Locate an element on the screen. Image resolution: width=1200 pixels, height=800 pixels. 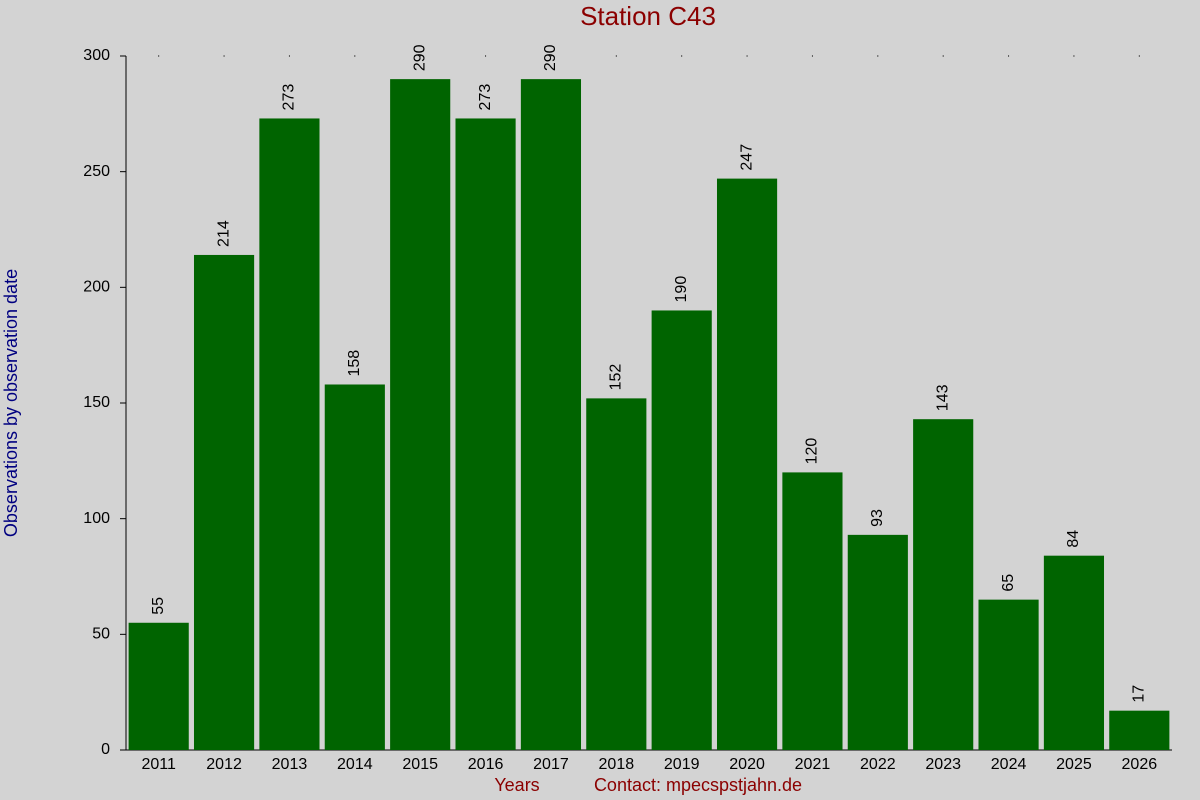
y-tick-label: 250 is located at coordinates (96, 171).